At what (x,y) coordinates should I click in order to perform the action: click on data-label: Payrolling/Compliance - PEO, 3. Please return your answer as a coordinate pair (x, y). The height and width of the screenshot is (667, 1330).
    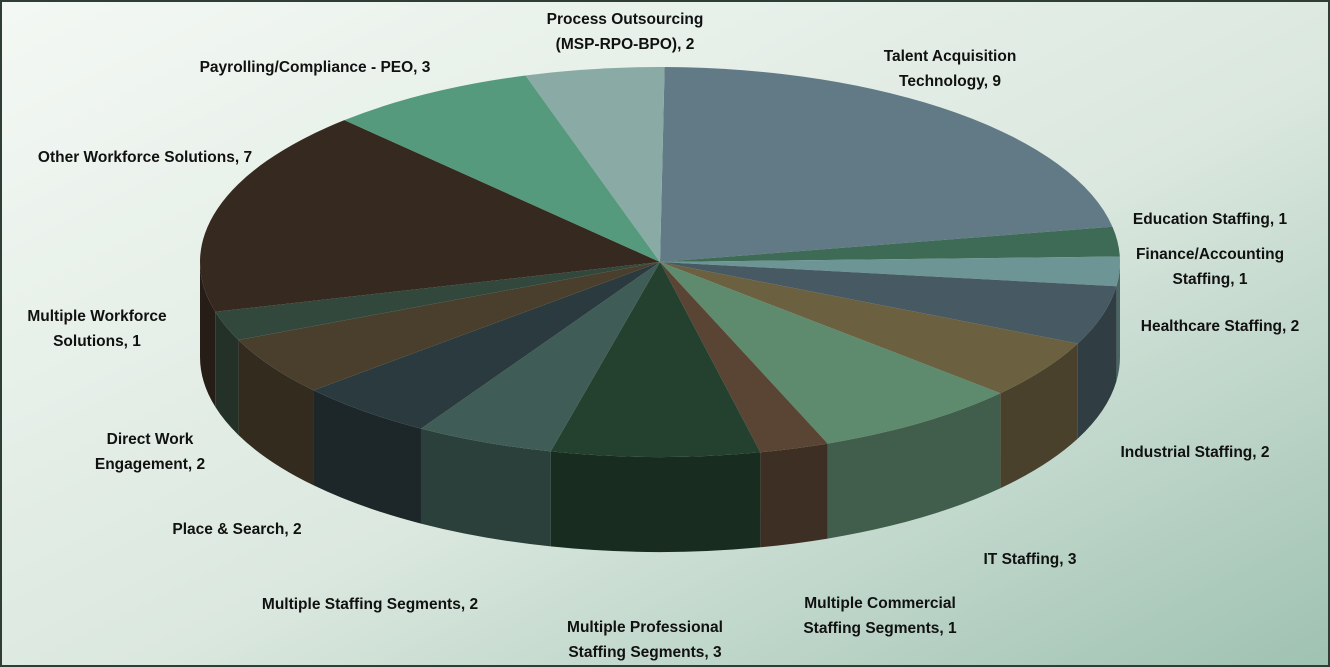
    Looking at the image, I should click on (315, 67).